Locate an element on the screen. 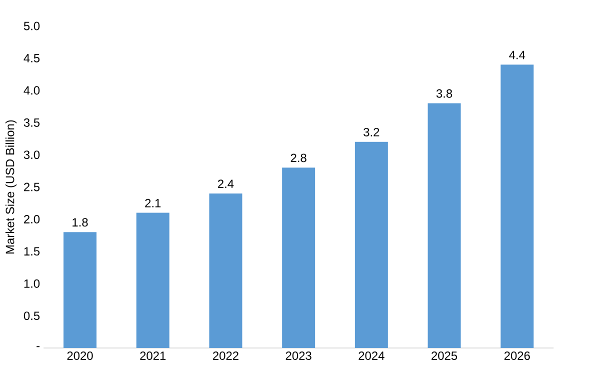 This screenshot has width=600, height=380. y-tick-label: 3.0 is located at coordinates (32, 155).